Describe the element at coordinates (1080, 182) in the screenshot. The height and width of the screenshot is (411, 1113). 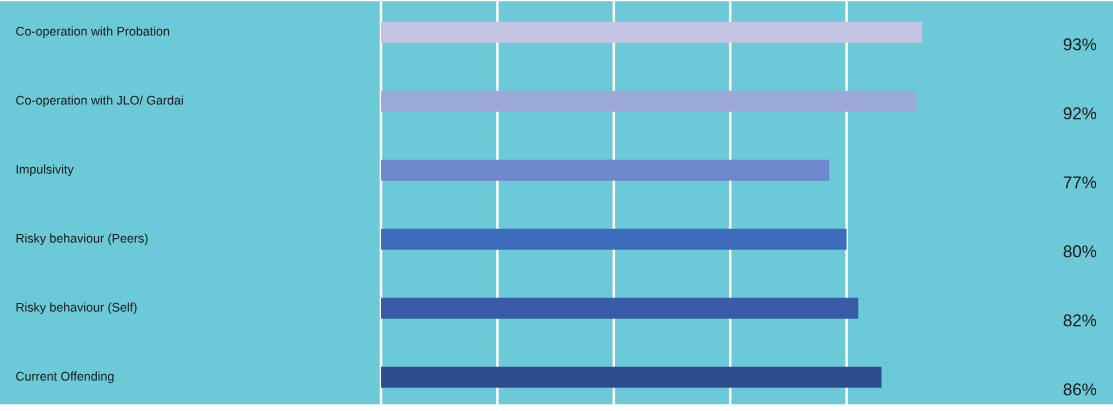
I see `data-label: 77%` at that location.